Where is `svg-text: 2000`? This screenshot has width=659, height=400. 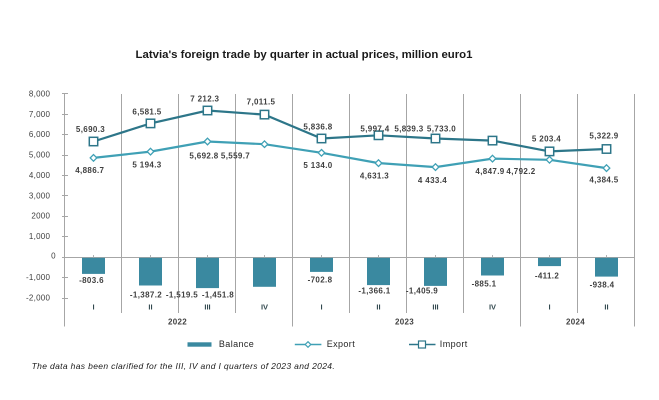
svg-text: 2000 is located at coordinates (40, 216).